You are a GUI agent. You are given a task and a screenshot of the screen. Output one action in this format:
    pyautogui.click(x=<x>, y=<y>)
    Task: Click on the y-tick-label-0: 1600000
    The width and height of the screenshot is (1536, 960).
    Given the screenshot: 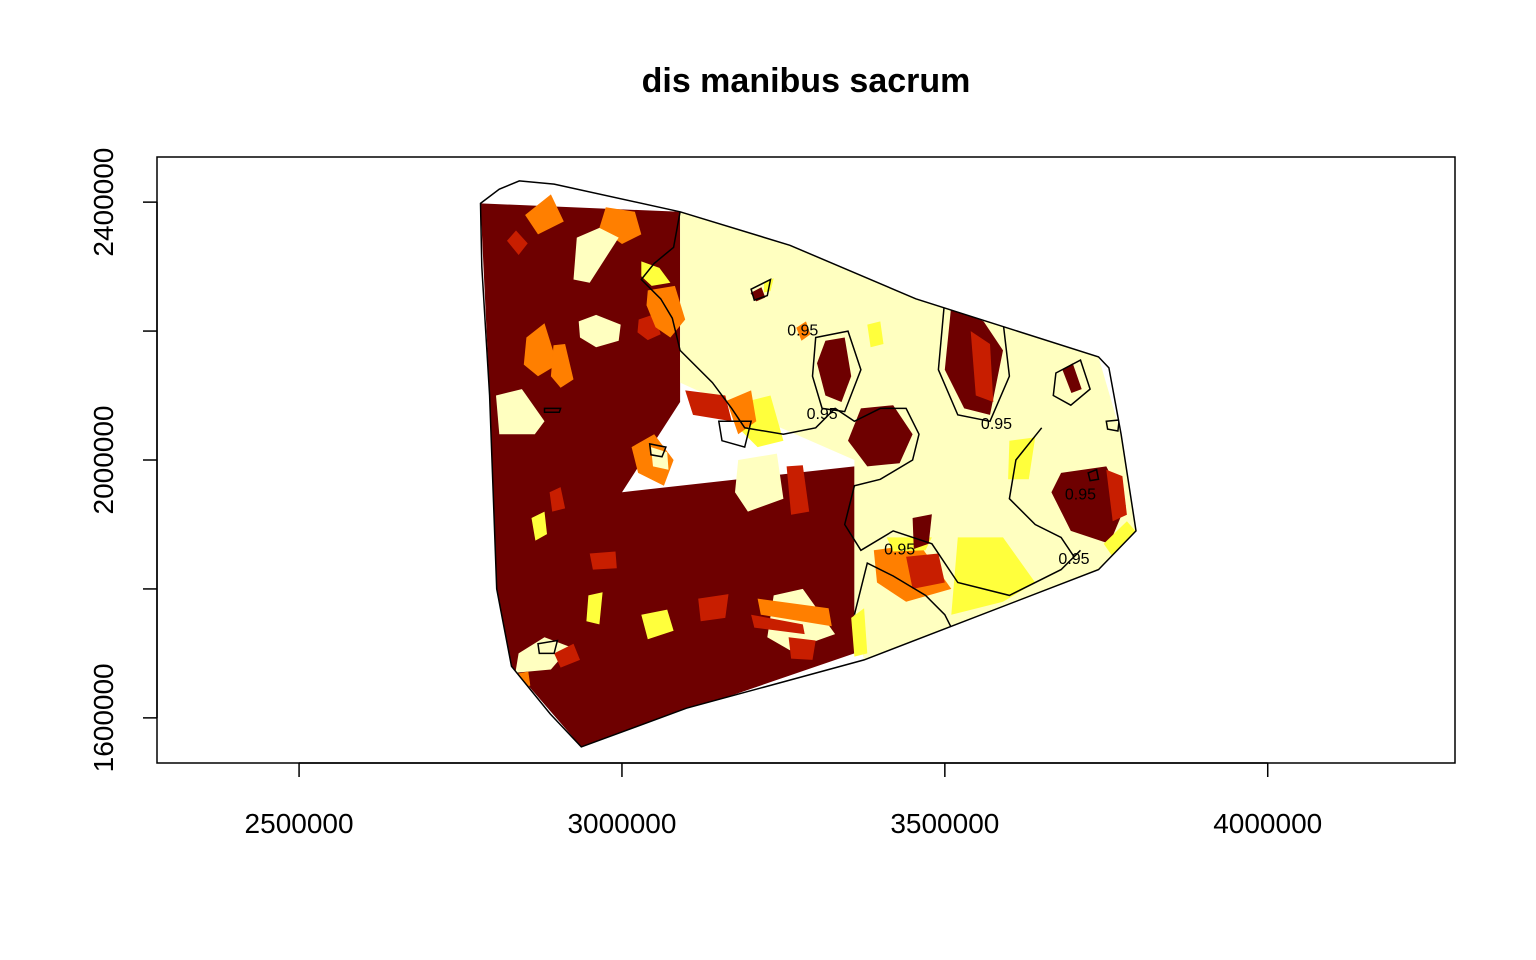 What is the action you would take?
    pyautogui.click(x=103, y=717)
    